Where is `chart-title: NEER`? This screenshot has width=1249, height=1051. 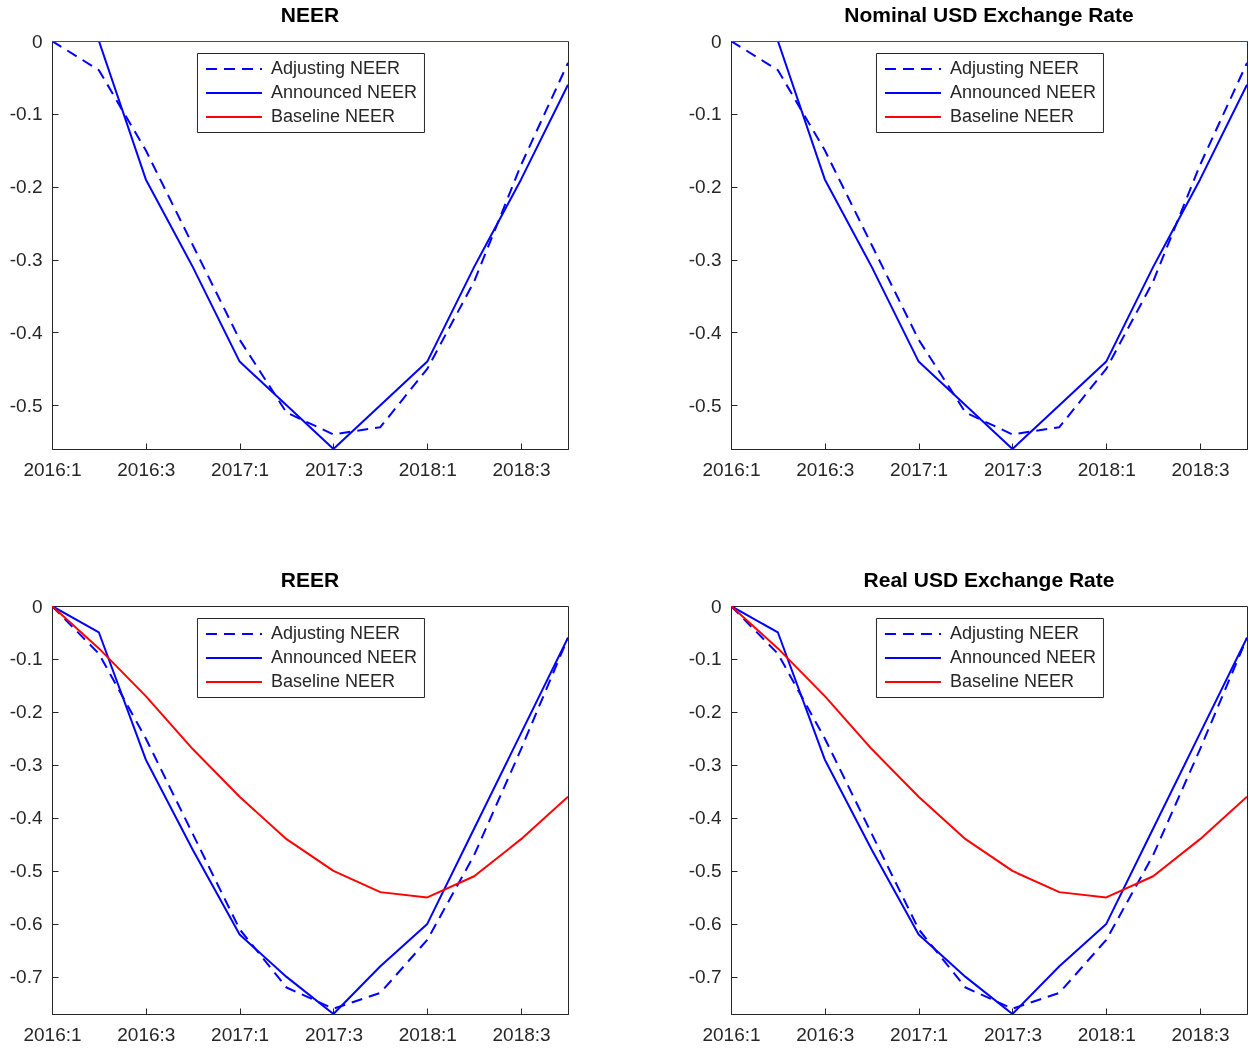 chart-title: NEER is located at coordinates (310, 14).